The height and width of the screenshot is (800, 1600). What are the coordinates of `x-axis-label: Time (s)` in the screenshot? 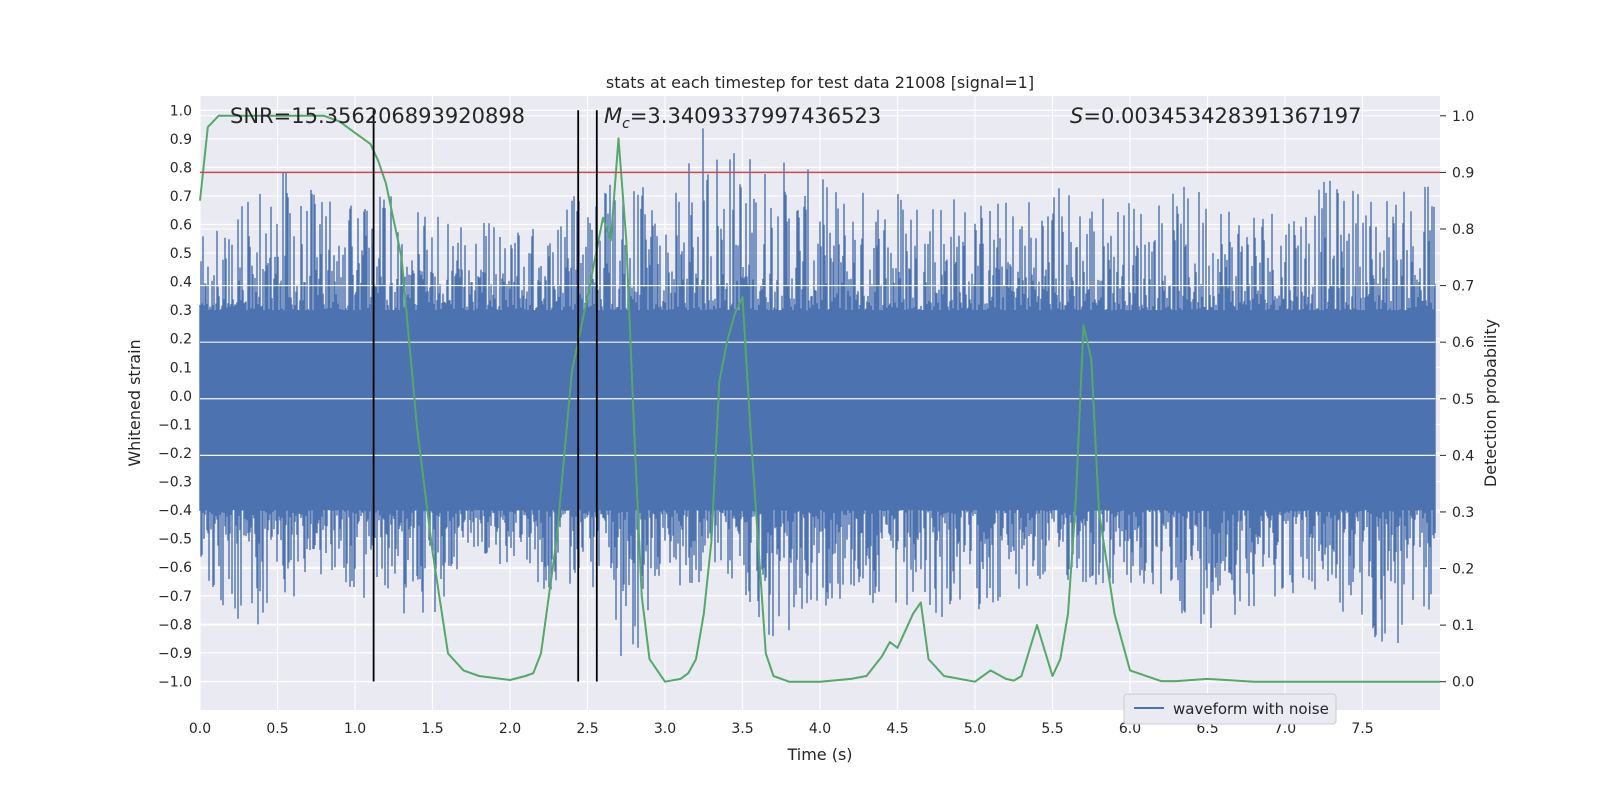 It's located at (819, 754).